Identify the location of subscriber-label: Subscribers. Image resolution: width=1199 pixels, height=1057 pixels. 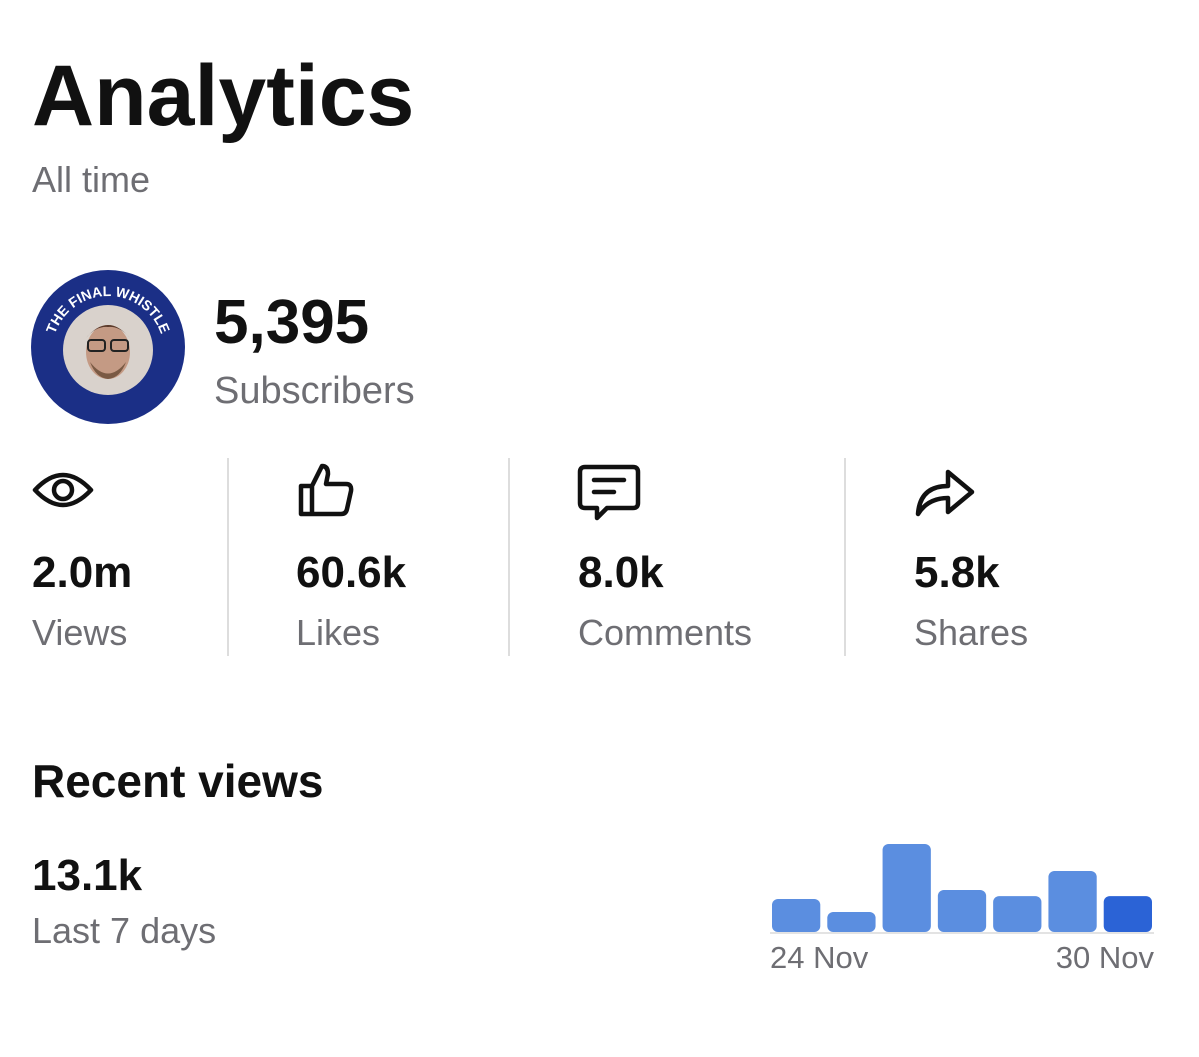
(314, 391).